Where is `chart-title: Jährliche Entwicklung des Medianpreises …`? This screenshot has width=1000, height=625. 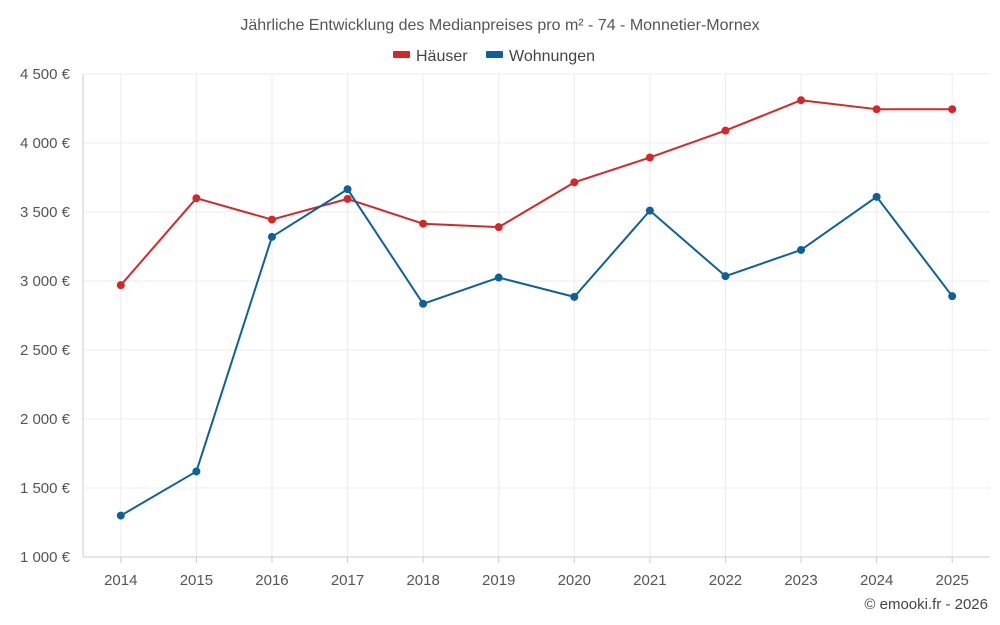
chart-title: Jährliche Entwicklung des Medianpreises … is located at coordinates (499, 25).